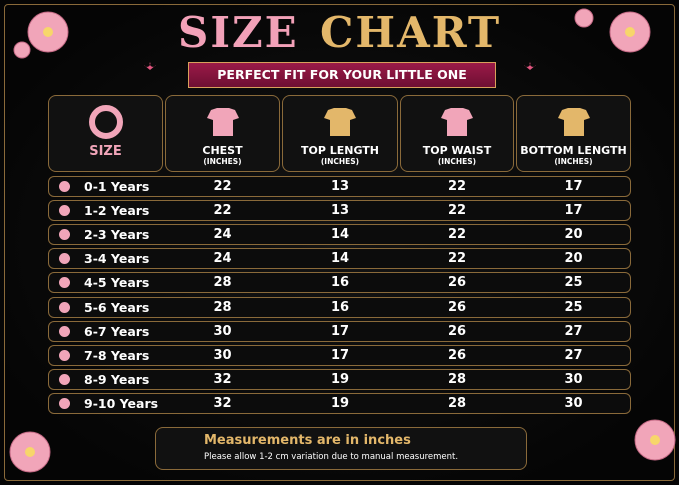 This screenshot has width=679, height=485. What do you see at coordinates (342, 75) in the screenshot?
I see `subtitle-banner: PERFECT FIT FOR YOUR LITTLE ONE` at bounding box center [342, 75].